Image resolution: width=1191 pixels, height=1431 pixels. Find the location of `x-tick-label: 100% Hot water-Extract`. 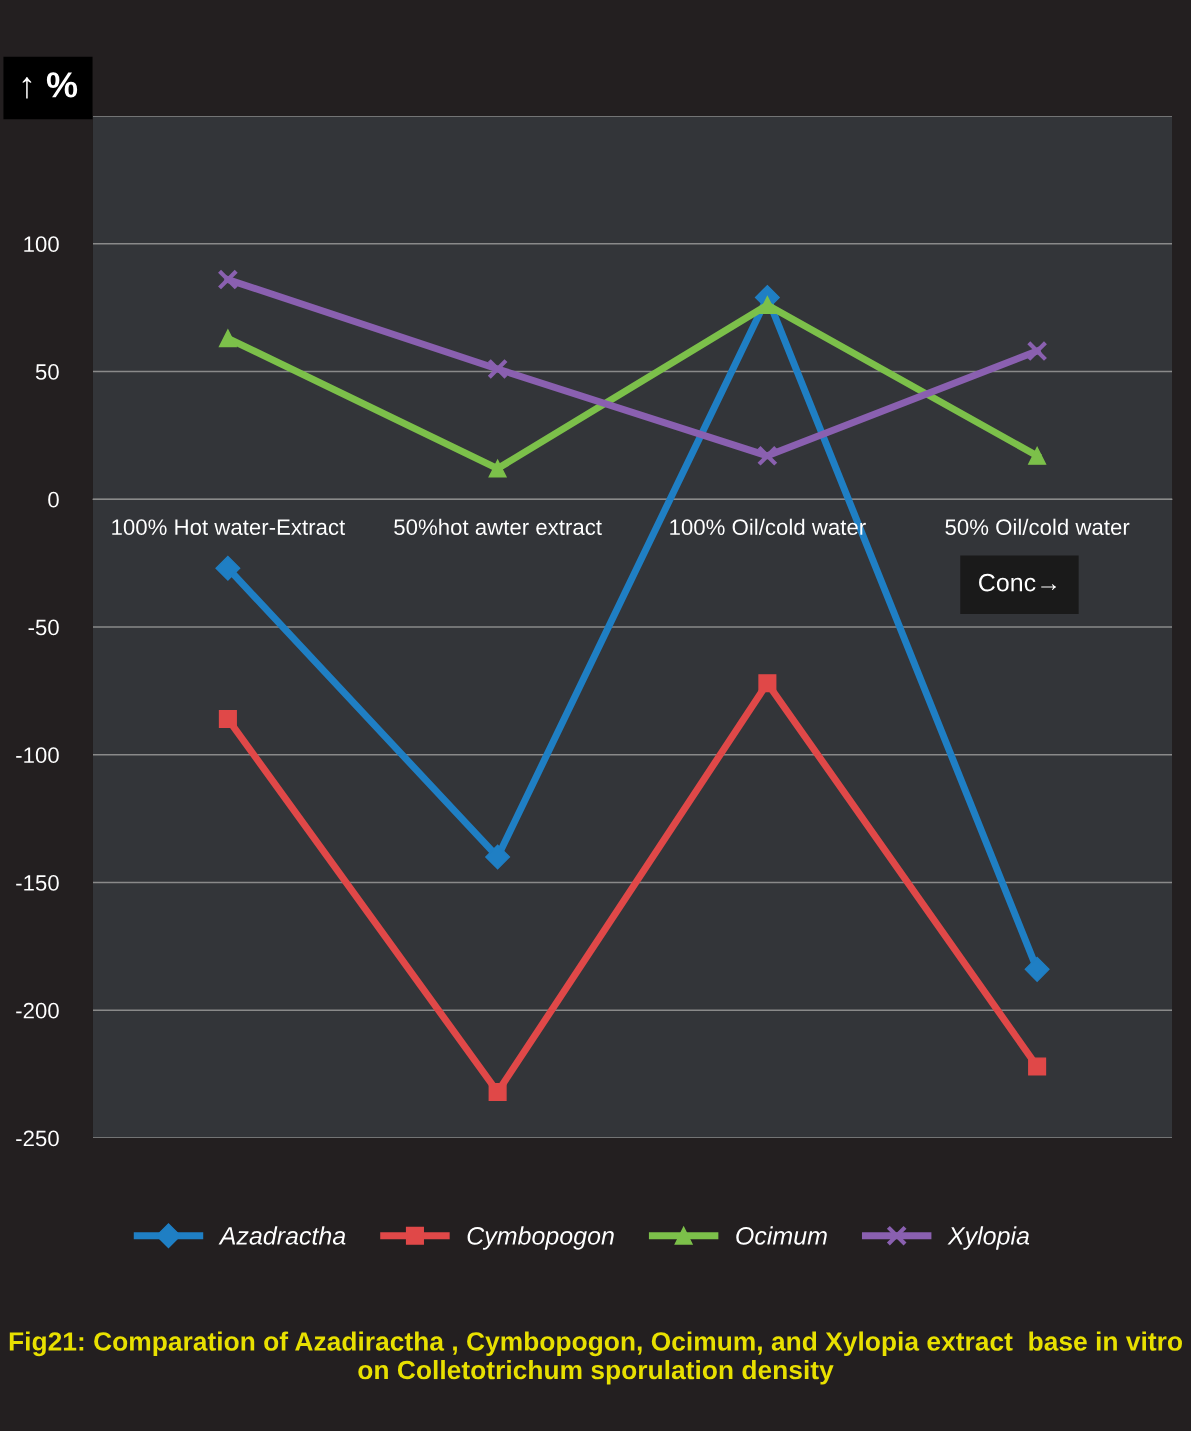

x-tick-label: 100% Hot water-Extract is located at coordinates (229, 527).